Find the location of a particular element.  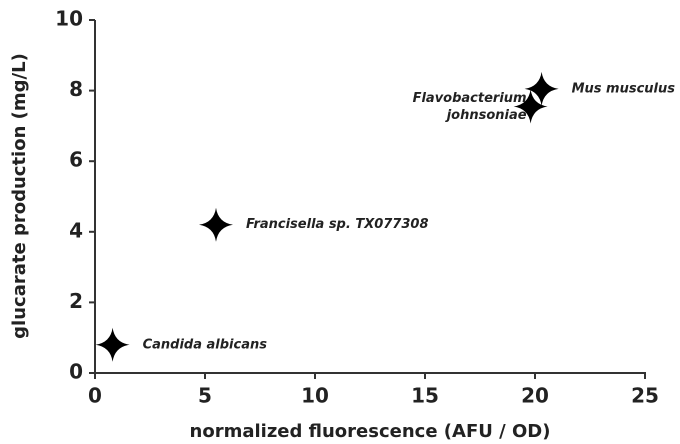

y-tick-label: 6 is located at coordinates (76, 160).